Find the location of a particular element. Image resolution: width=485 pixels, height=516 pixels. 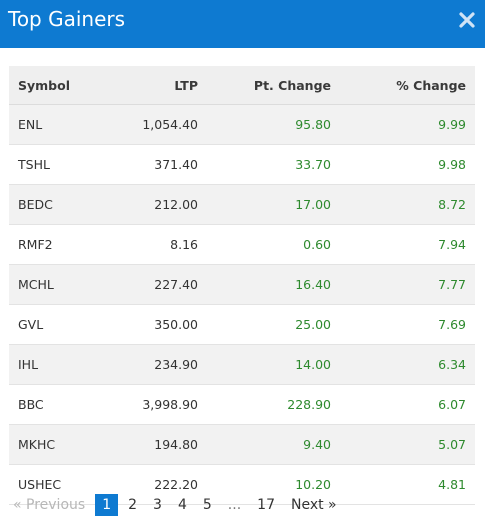

table-row: MCHL 227.40 16.40 7.77 is located at coordinates (242, 284).